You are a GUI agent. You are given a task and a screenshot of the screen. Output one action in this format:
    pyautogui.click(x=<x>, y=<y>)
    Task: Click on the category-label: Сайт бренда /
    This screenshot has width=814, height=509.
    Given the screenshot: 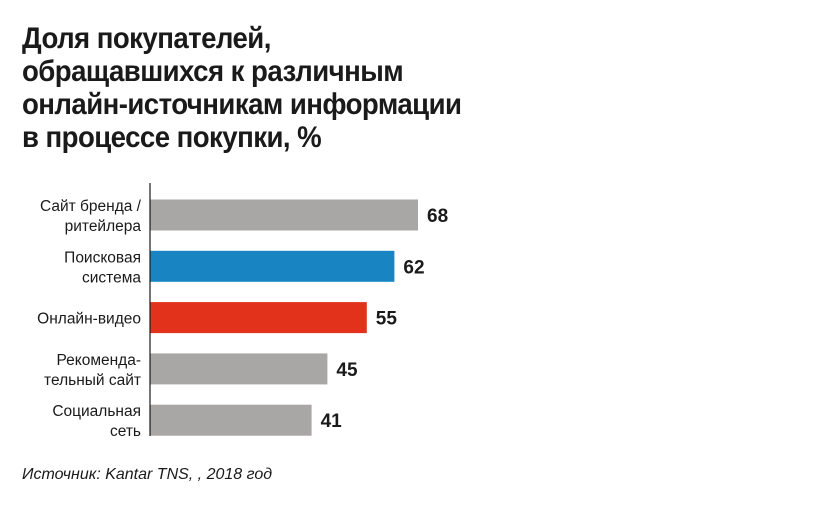 What is the action you would take?
    pyautogui.click(x=91, y=206)
    